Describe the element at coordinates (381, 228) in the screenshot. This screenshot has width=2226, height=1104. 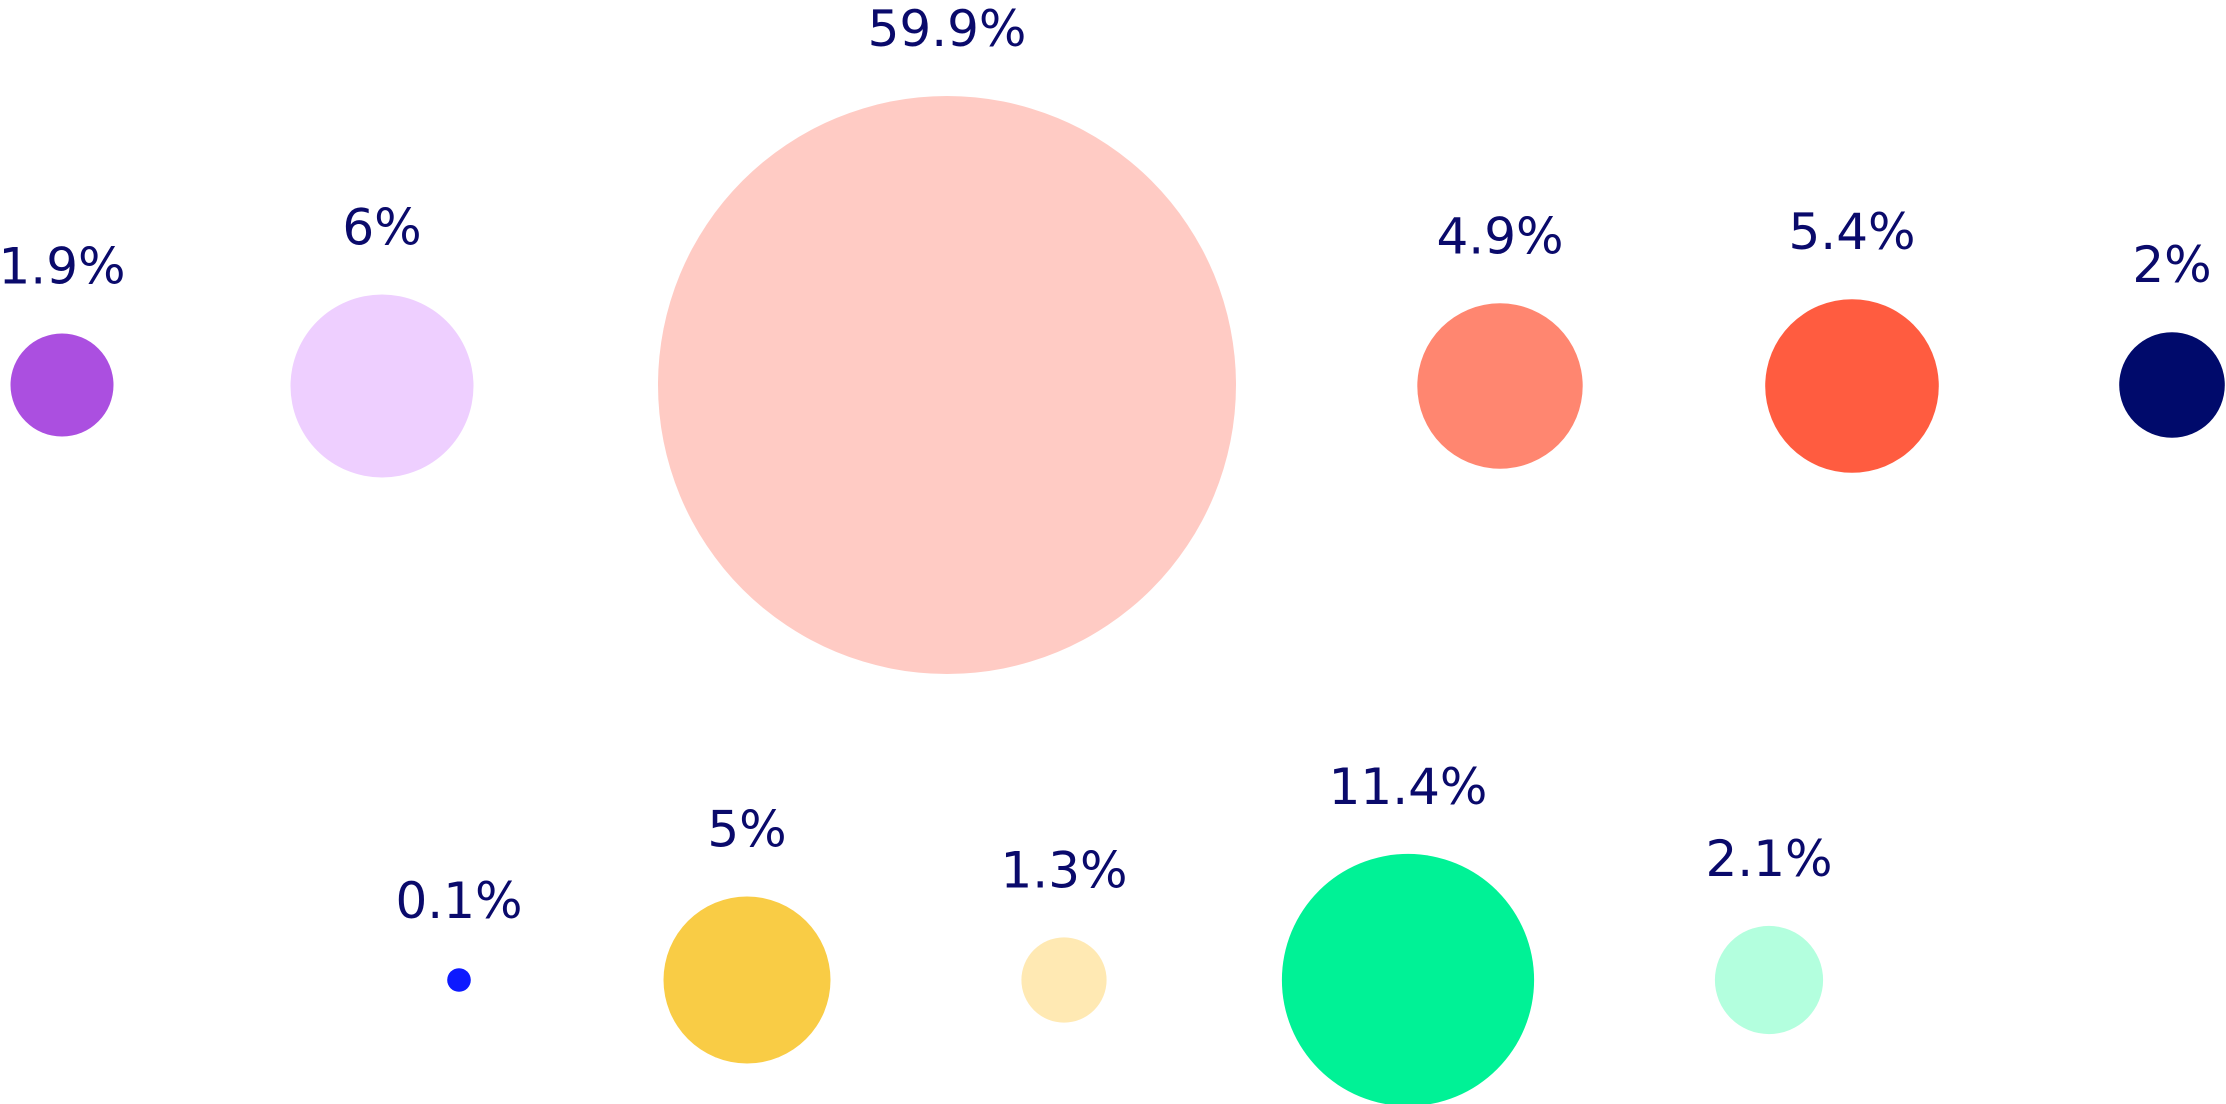
I see `bubble-label-2: 6%` at that location.